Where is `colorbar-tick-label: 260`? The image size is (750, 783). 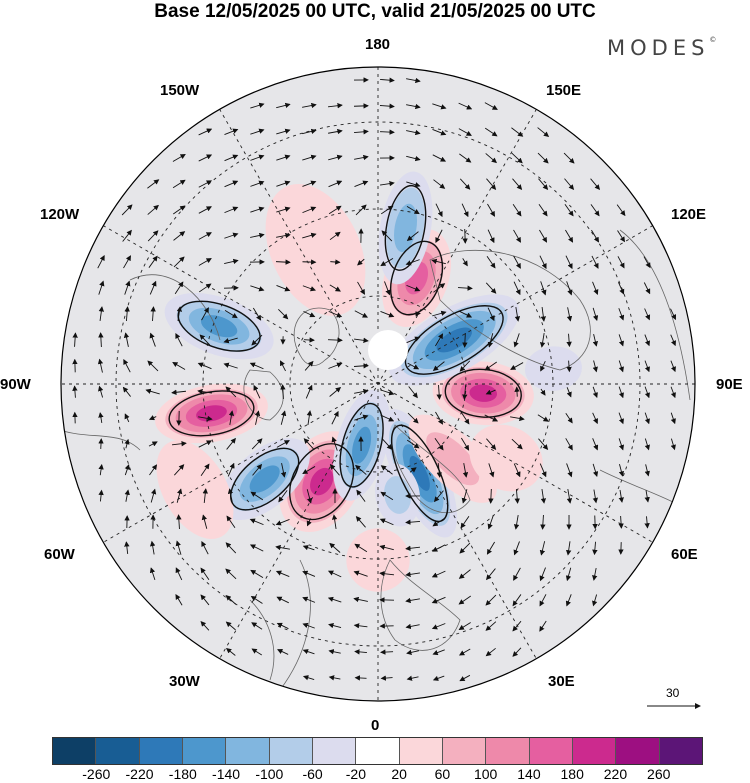 colorbar-tick-label: 260 is located at coordinates (659, 774).